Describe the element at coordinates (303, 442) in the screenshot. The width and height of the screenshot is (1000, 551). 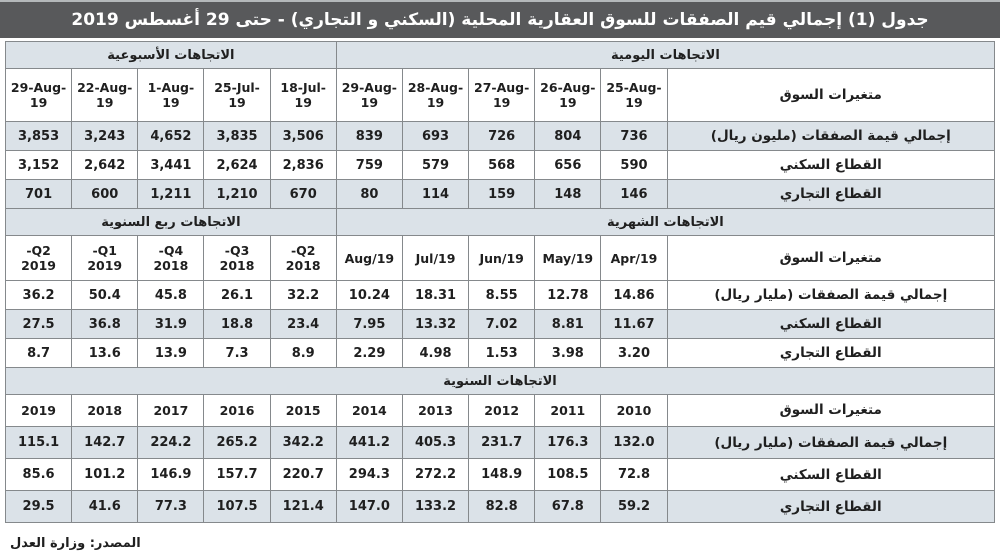
I see `value-cell: 342.2` at that location.